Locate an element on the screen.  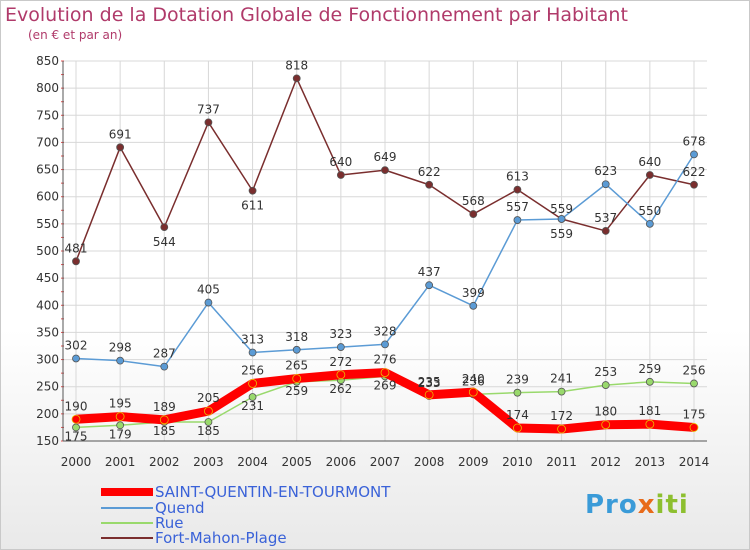
y-tick-label: 400 is located at coordinates (47, 305).